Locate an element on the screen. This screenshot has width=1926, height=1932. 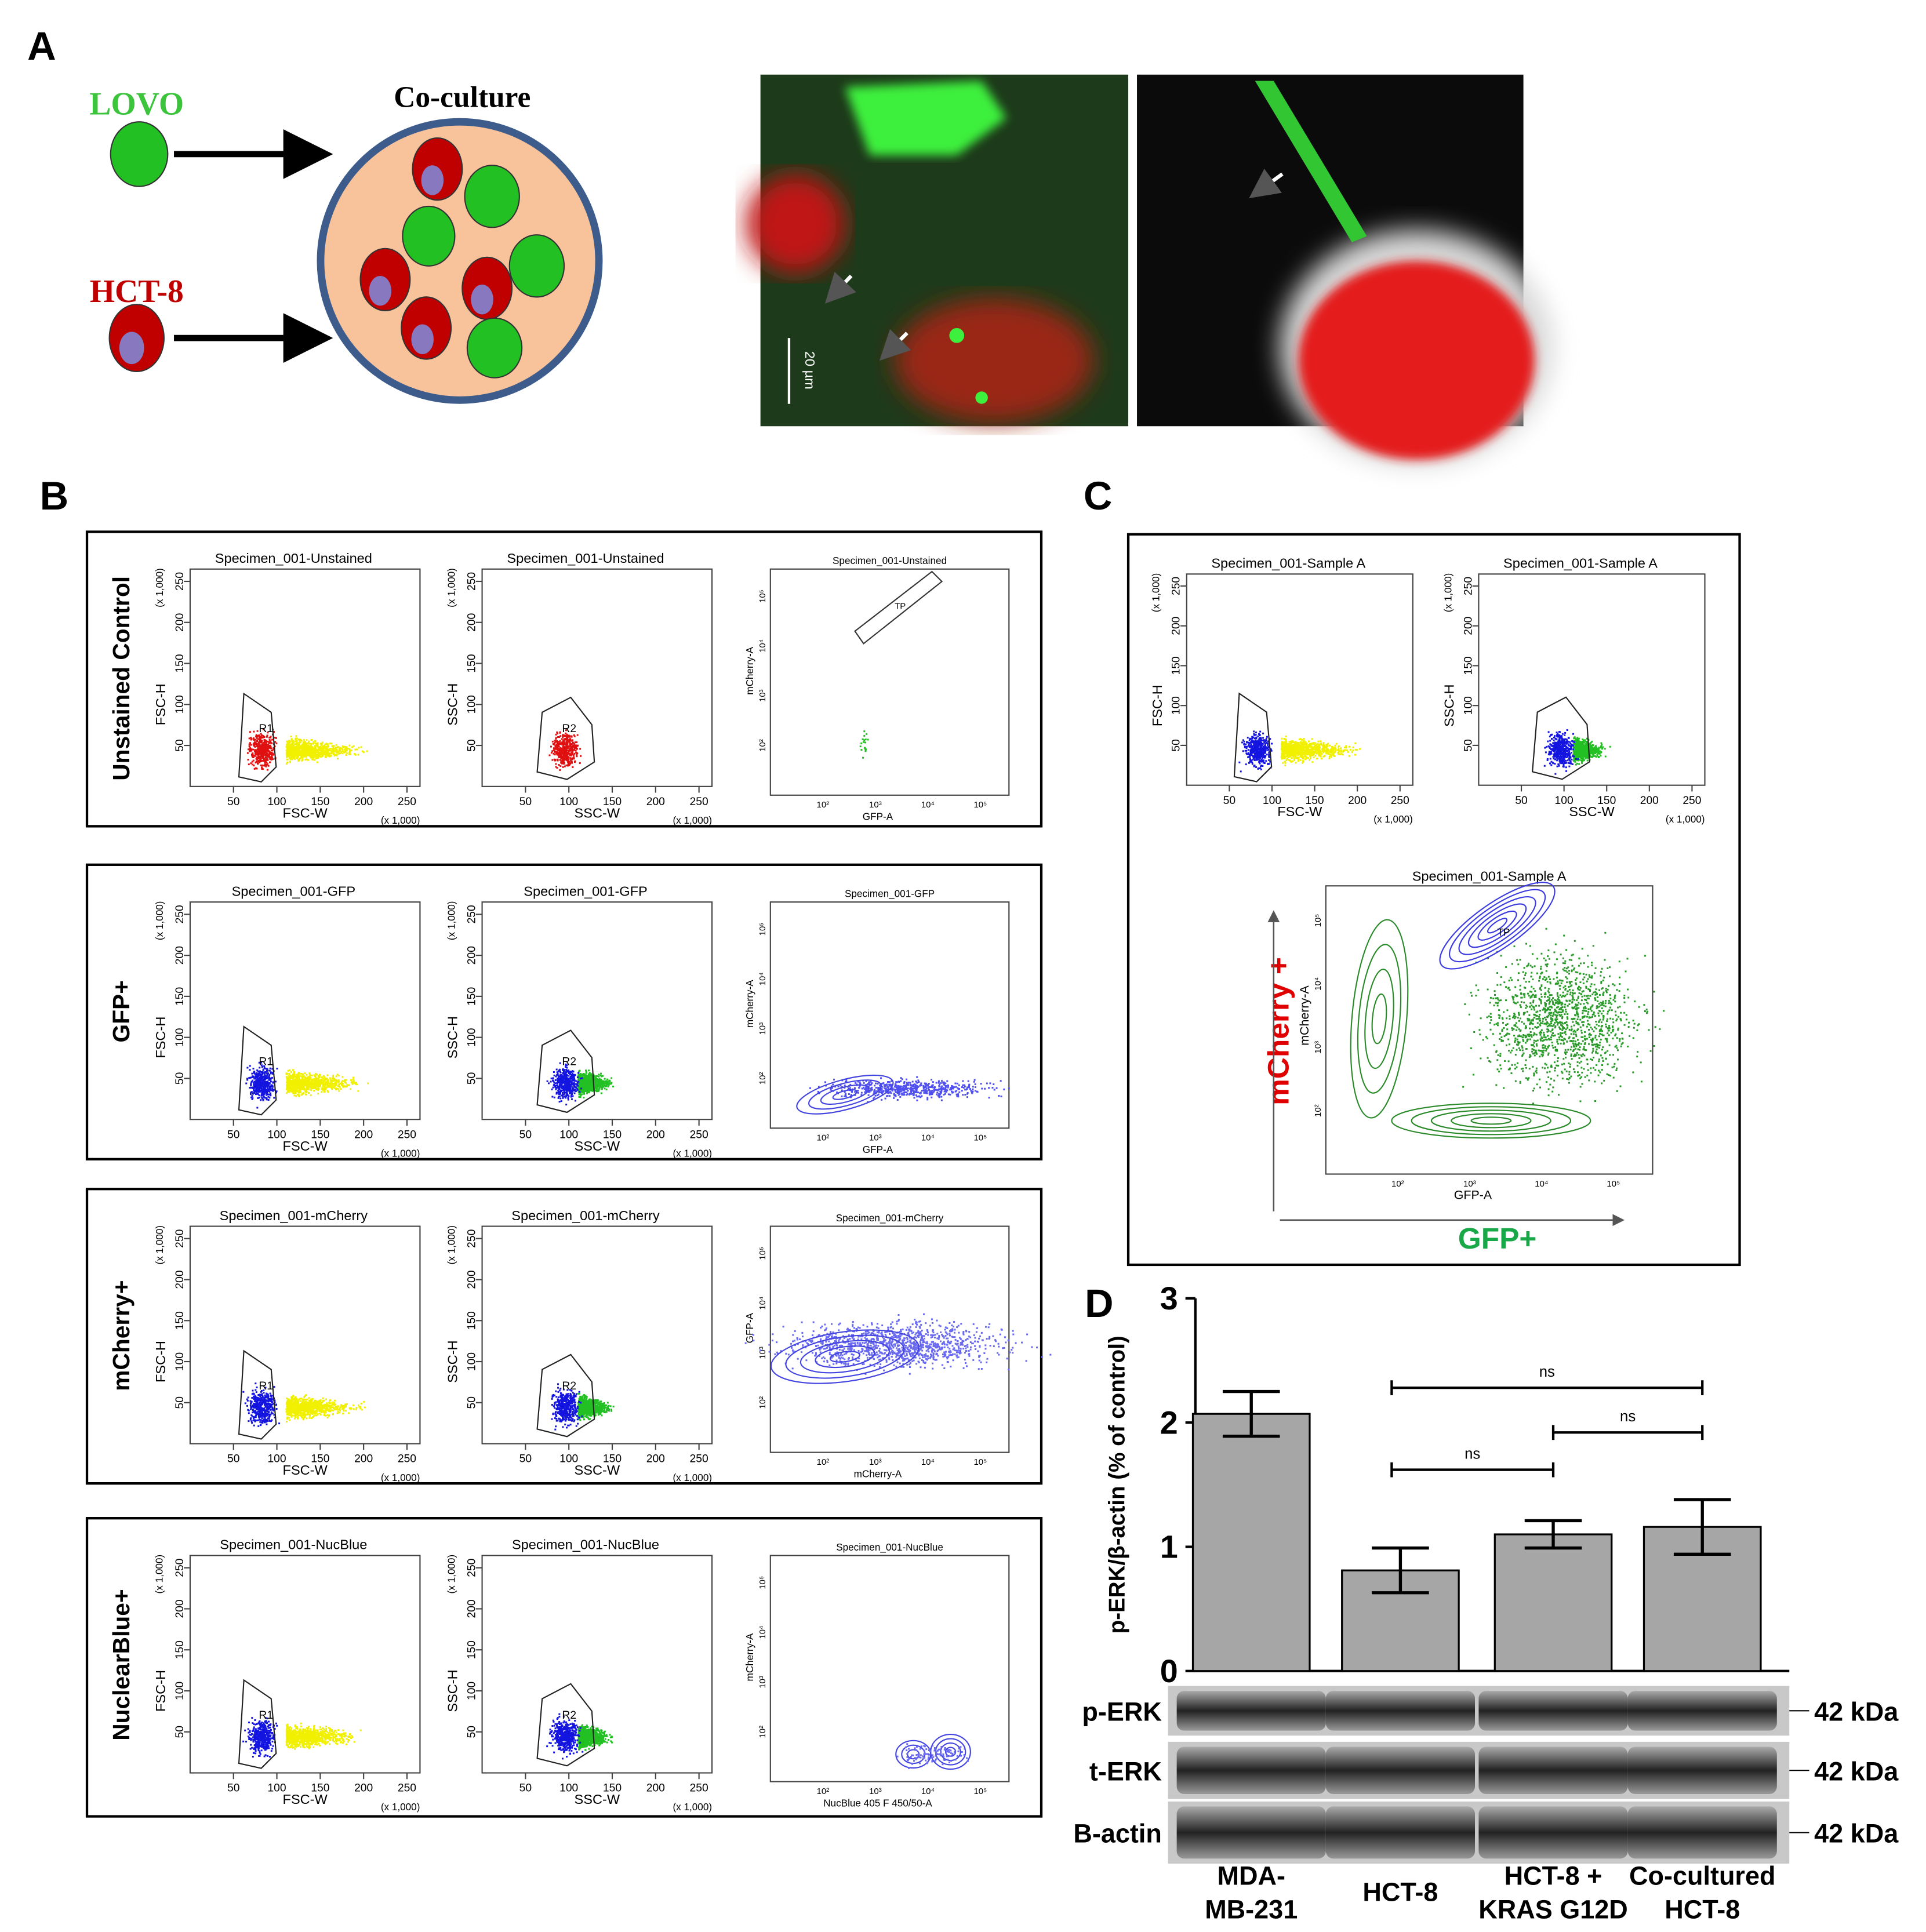
plot-title: Specimen_001-mCherry is located at coordinates (294, 1215).